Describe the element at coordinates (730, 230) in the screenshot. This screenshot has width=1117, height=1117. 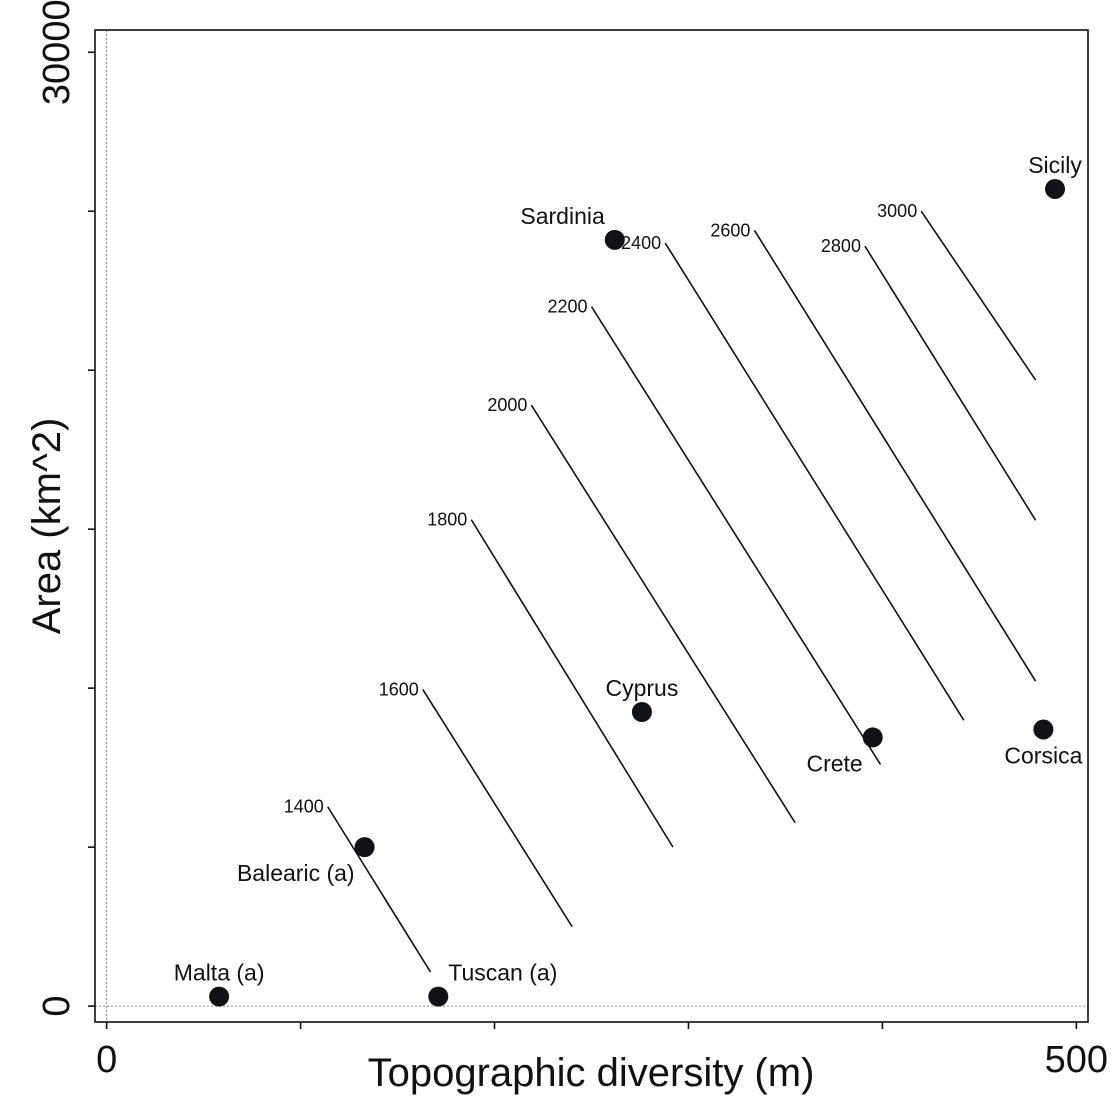
I see `contour-label-2600: 2600` at that location.